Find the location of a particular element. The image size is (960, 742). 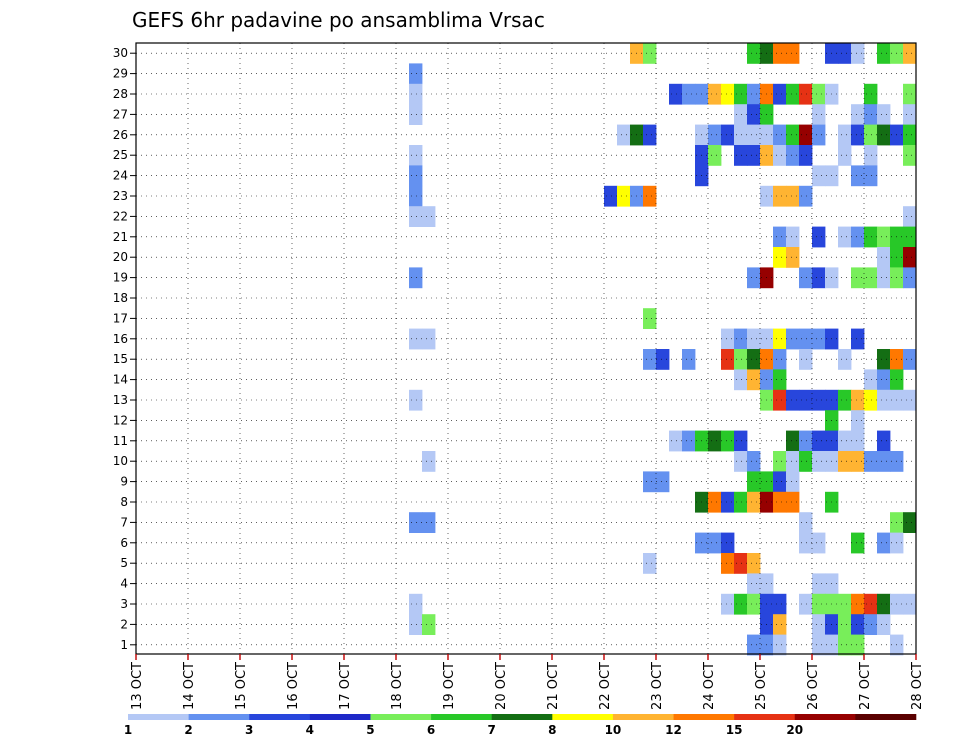

x-tick-label: 26 OCT is located at coordinates (813, 686).